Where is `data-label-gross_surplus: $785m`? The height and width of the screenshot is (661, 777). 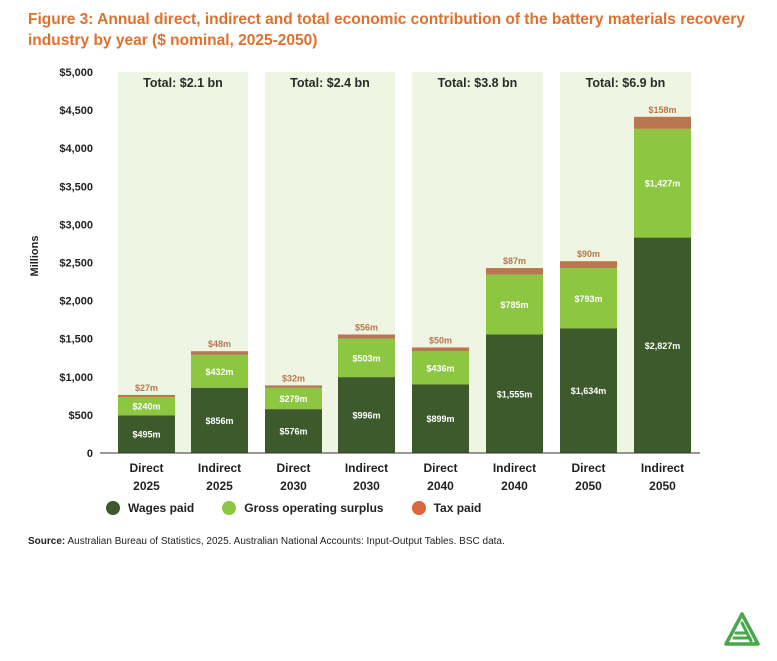
data-label-gross_surplus: $785m is located at coordinates (514, 305).